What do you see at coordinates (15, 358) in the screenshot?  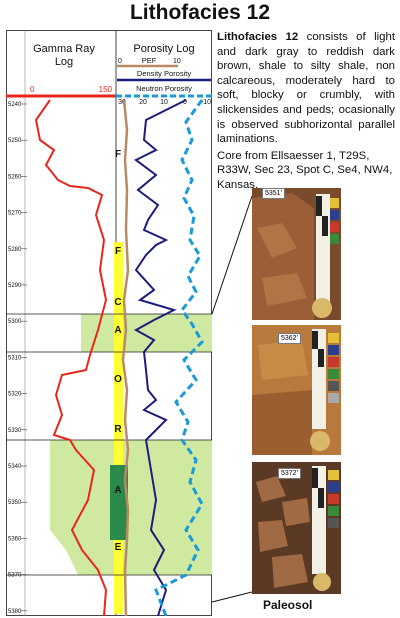 I see `depth-tick-label: 5310` at bounding box center [15, 358].